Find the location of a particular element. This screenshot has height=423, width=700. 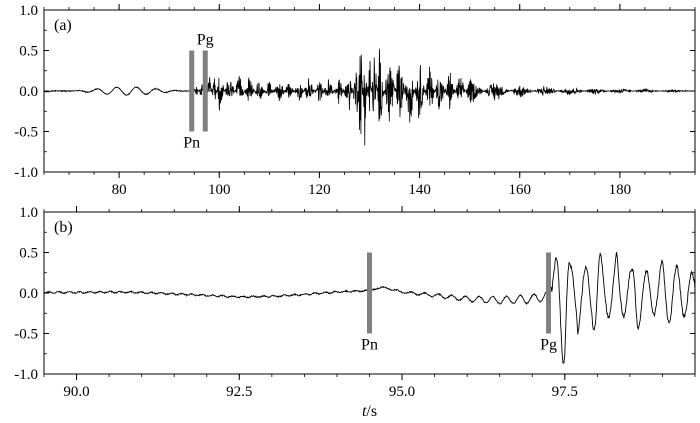

panel-label: (a) is located at coordinates (63, 25).